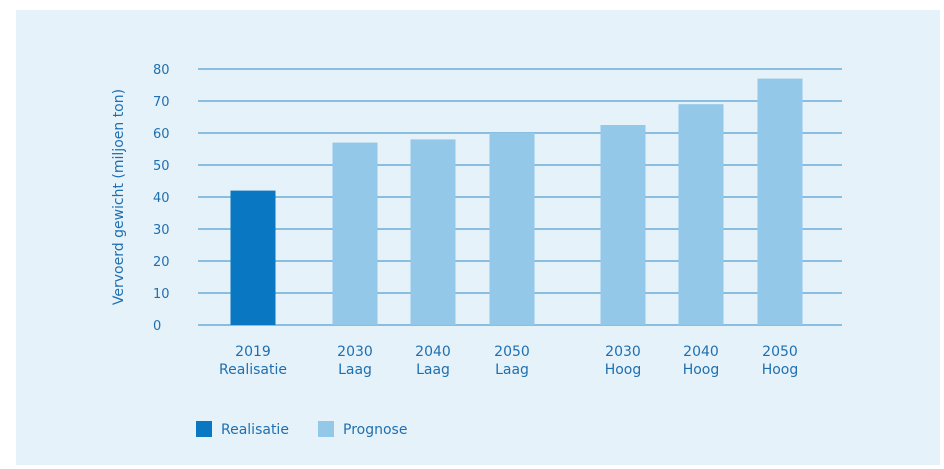  What do you see at coordinates (326, 429) in the screenshot?
I see `legend-swatch-prognose` at bounding box center [326, 429].